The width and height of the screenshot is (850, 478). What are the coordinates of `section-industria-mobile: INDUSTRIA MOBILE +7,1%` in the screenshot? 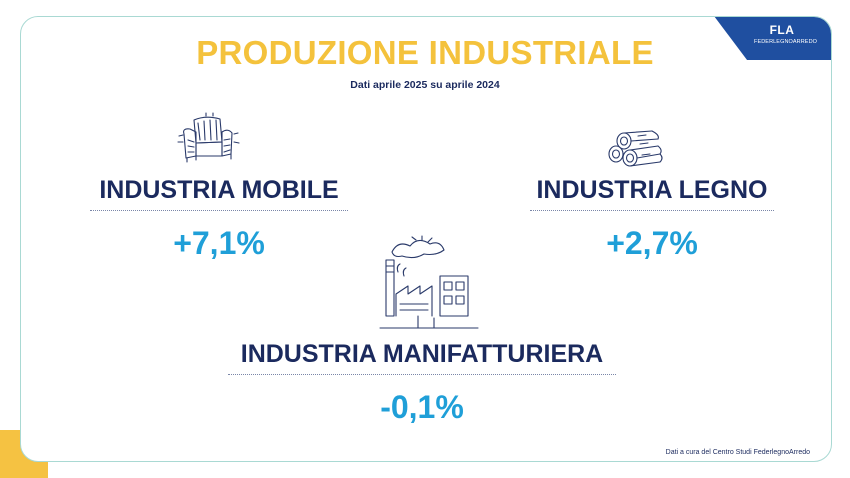 It's located at (219, 219).